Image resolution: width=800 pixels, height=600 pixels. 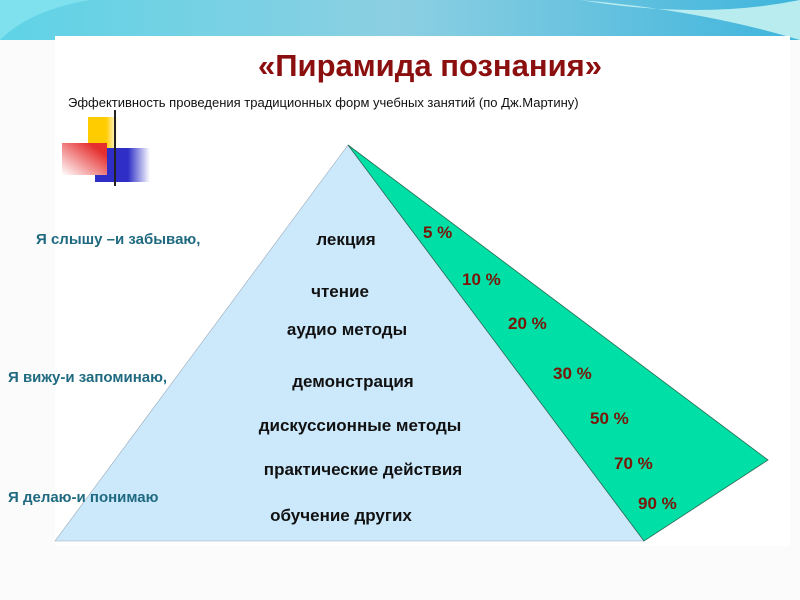 I want to click on side-label-do: Я делаю-и понимаю, so click(x=83, y=497).